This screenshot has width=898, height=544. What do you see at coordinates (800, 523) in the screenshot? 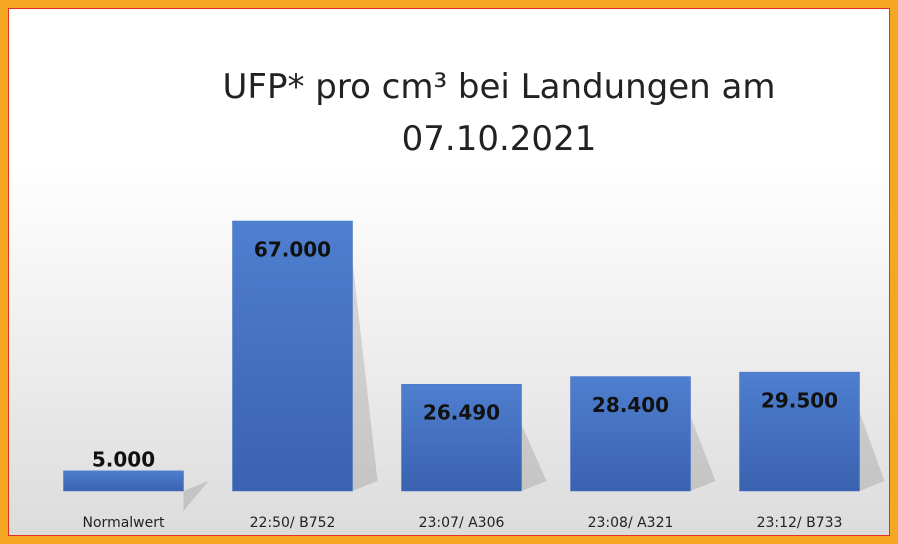
I see `x-tick-label: 23:12/ B733` at bounding box center [800, 523].